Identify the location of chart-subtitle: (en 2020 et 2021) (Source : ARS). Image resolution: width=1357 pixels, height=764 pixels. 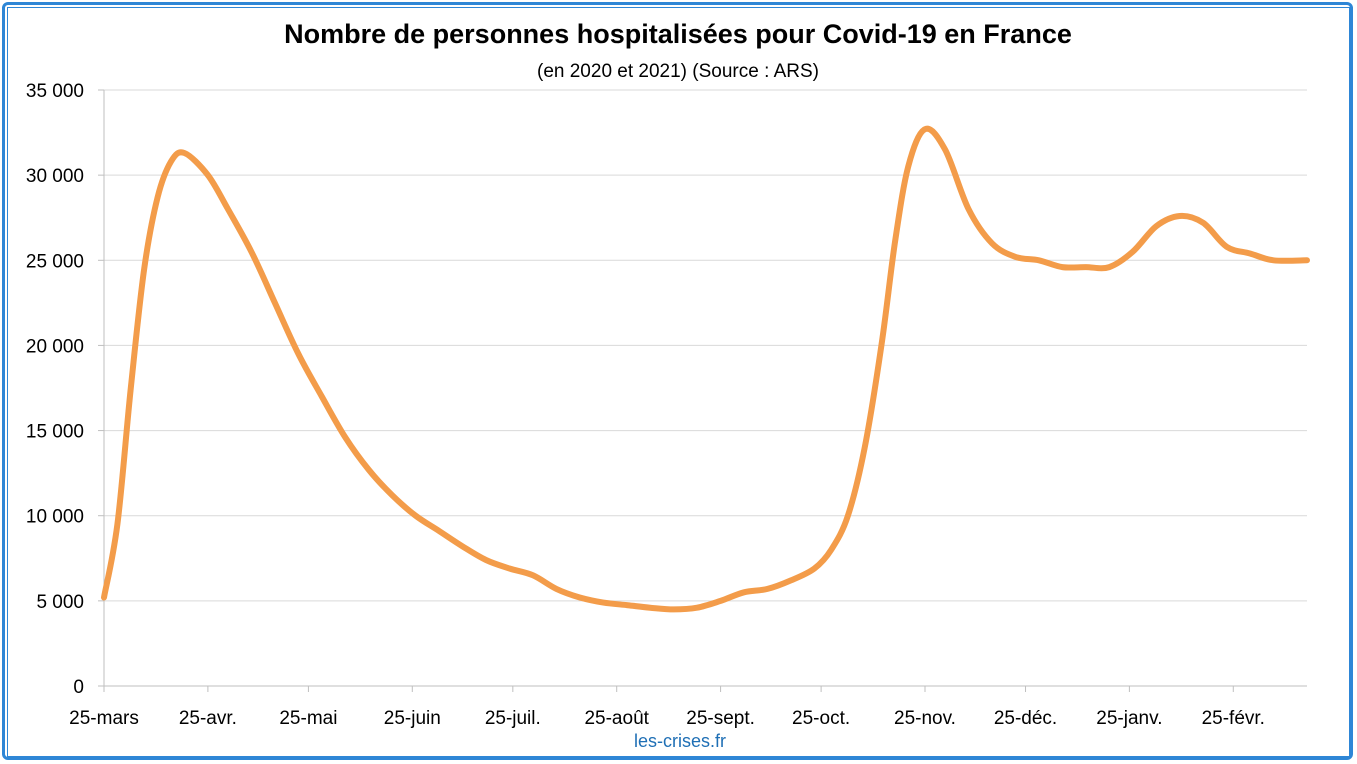
(678, 71).